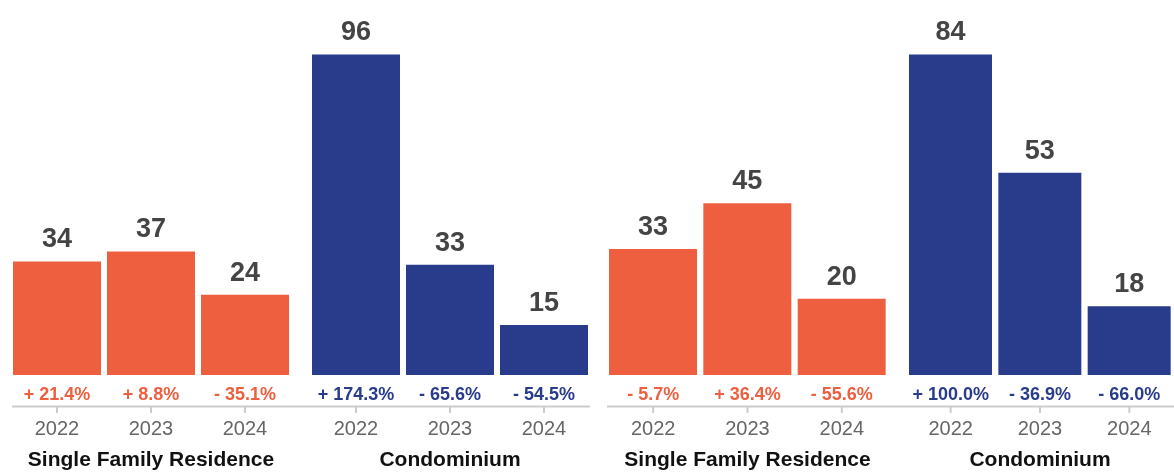 The width and height of the screenshot is (1174, 472). Describe the element at coordinates (57, 238) in the screenshot. I see `data-label: 34` at that location.